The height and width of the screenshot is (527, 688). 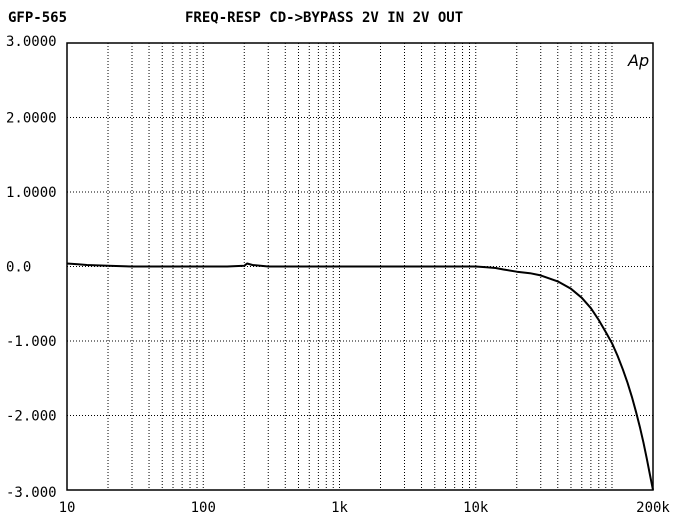 I want to click on chart-title: FREQ-RESP CD->BYPASS 2V IN 2V OUT, so click(x=324, y=18).